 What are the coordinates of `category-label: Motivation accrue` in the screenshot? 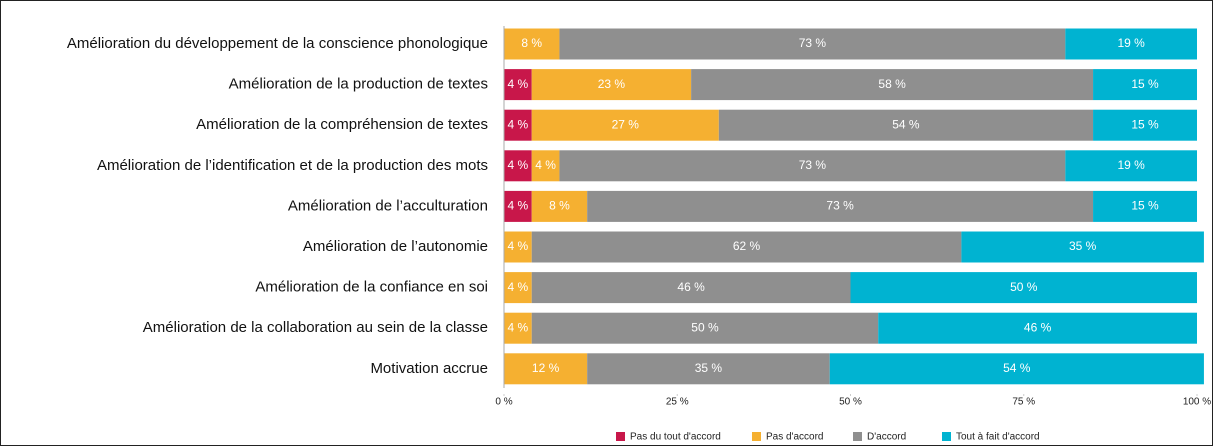 It's located at (429, 368).